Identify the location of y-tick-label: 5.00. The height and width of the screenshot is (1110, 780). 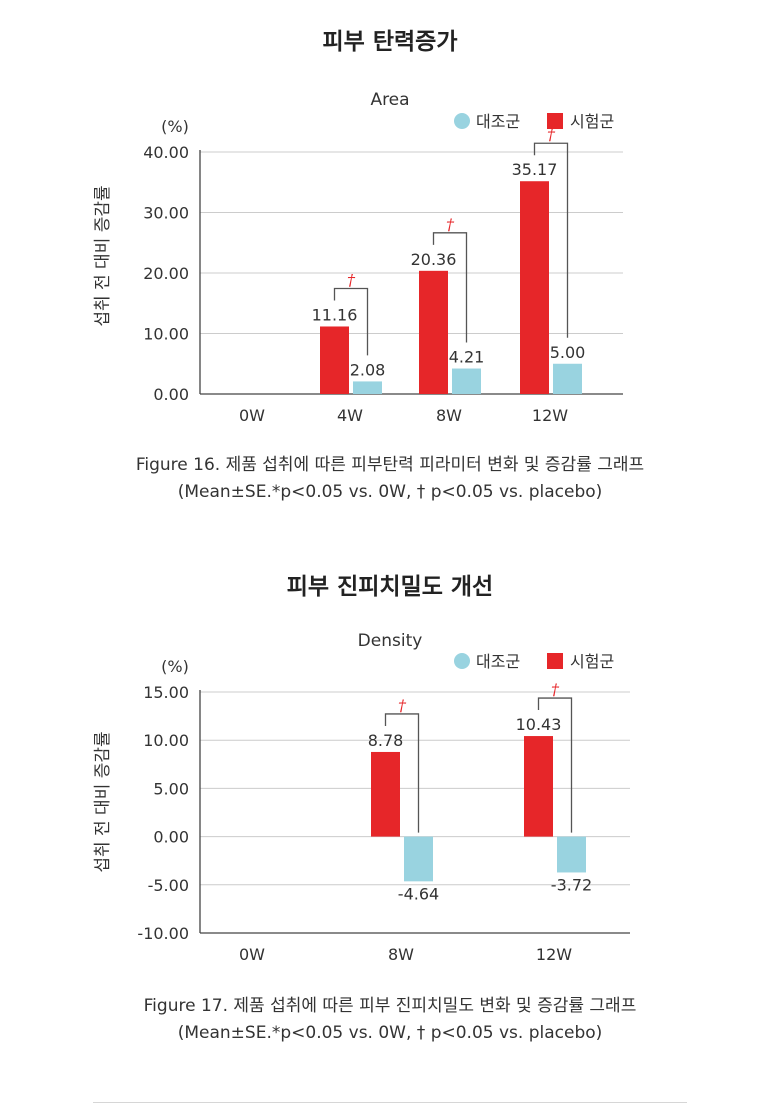
(171, 788).